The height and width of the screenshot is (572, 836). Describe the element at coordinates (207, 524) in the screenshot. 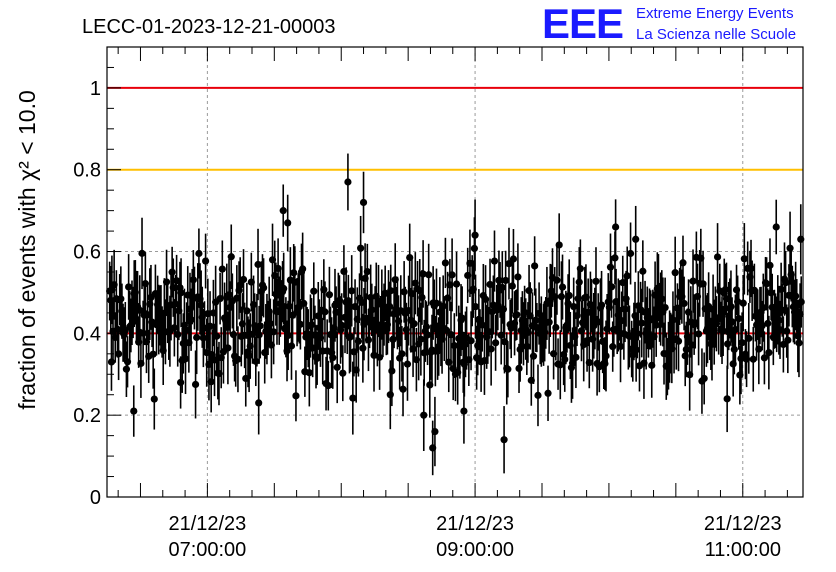

I see `x-tick-date-0: 21/12/23` at that location.